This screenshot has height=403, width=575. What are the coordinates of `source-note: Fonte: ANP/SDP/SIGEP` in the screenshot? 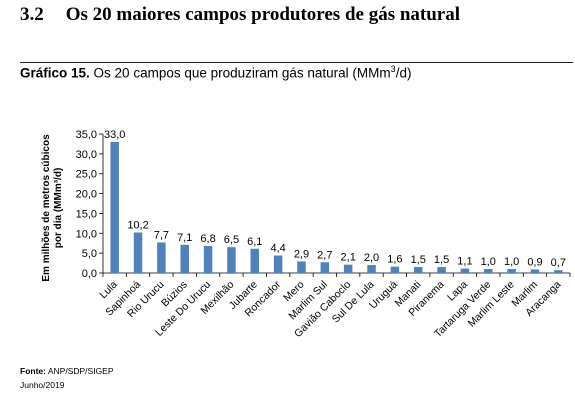 It's located at (67, 371).